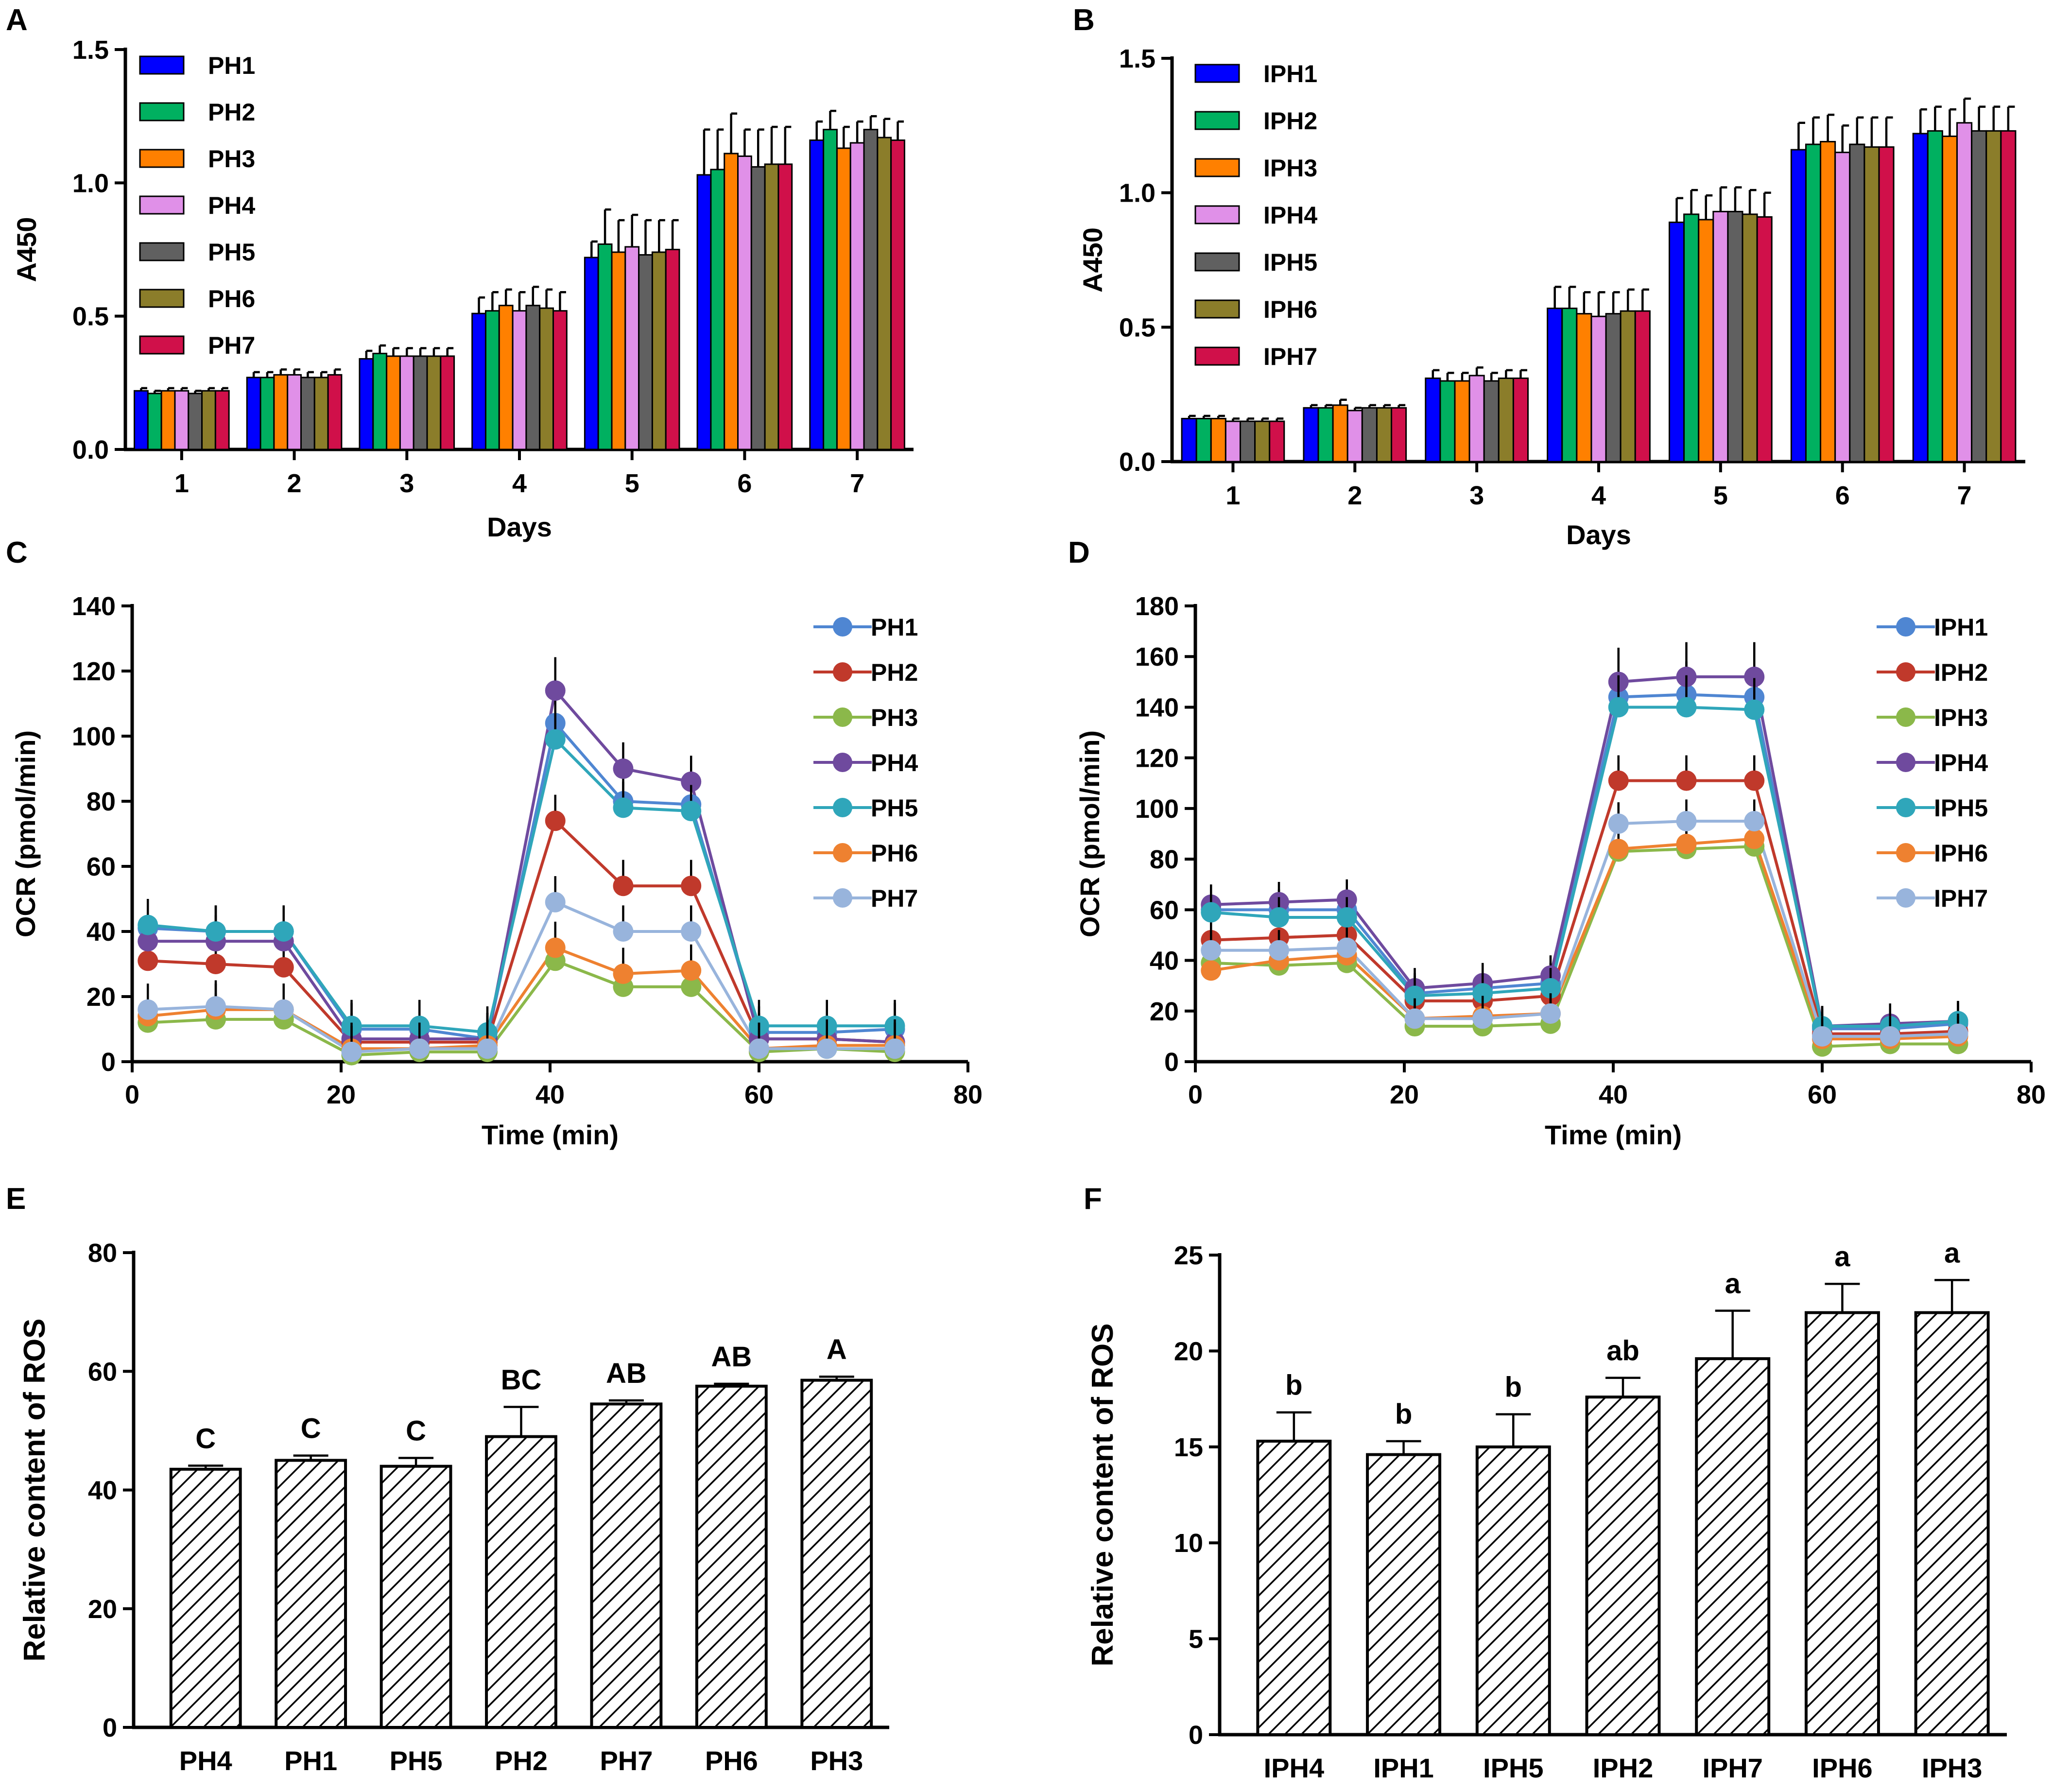  What do you see at coordinates (1952, 1768) in the screenshot?
I see `x-tick-label-IPH3: IPH3` at bounding box center [1952, 1768].